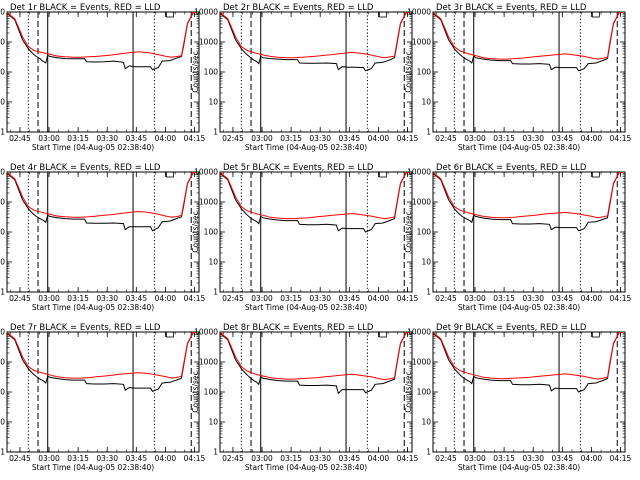  What do you see at coordinates (511, 328) in the screenshot?
I see `panel-title: Det 9r BLACK = Events, RED = LLD` at bounding box center [511, 328].